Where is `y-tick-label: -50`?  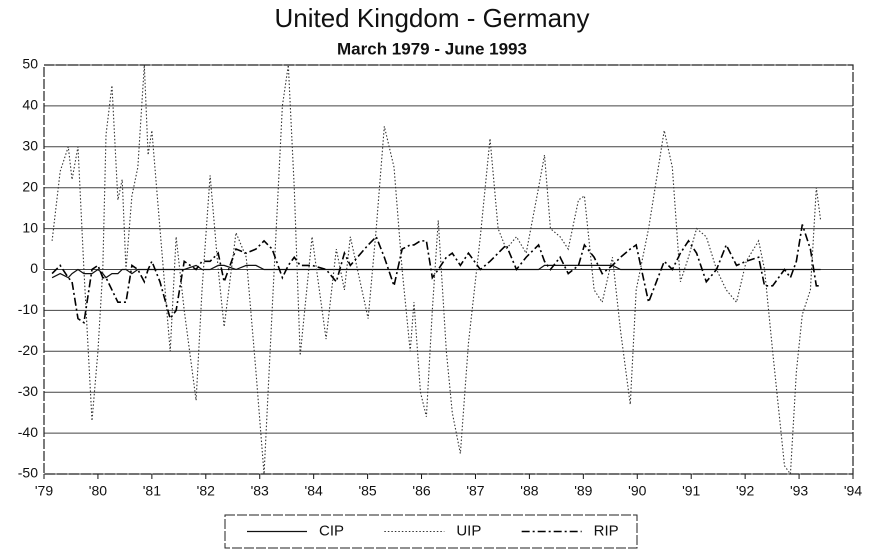
y-tick-label: -50 is located at coordinates (28, 473).